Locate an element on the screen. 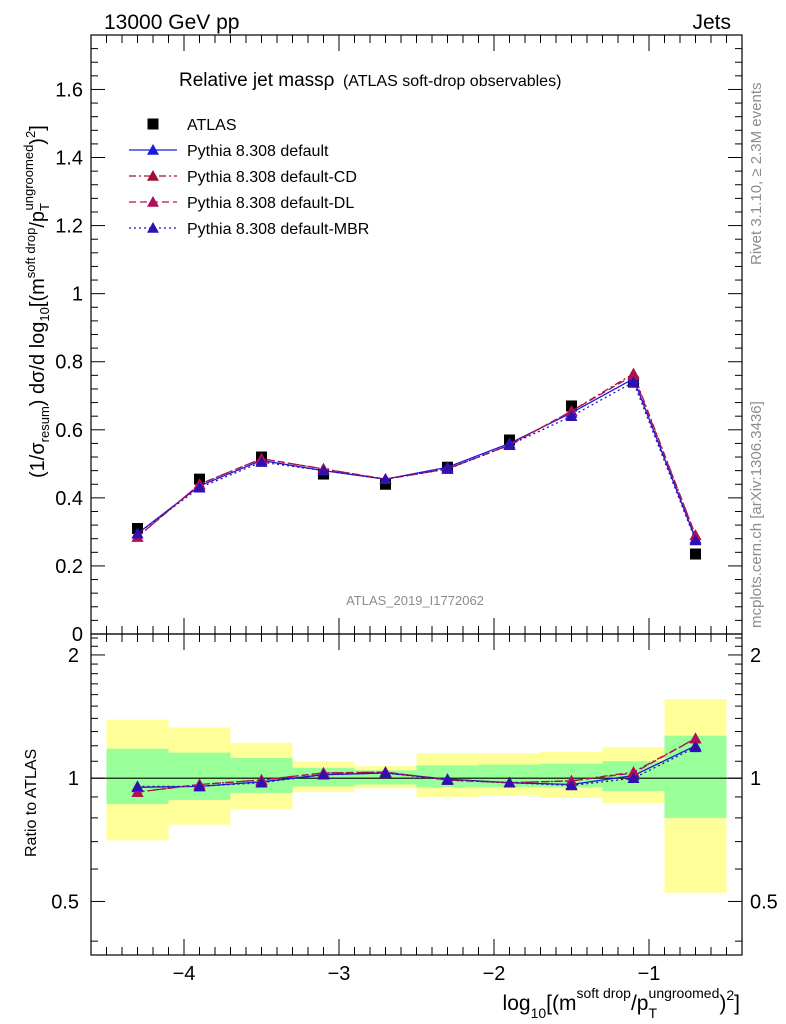 The height and width of the screenshot is (1024, 786). main-y-tick-label: 0.2 is located at coordinates (69, 567).